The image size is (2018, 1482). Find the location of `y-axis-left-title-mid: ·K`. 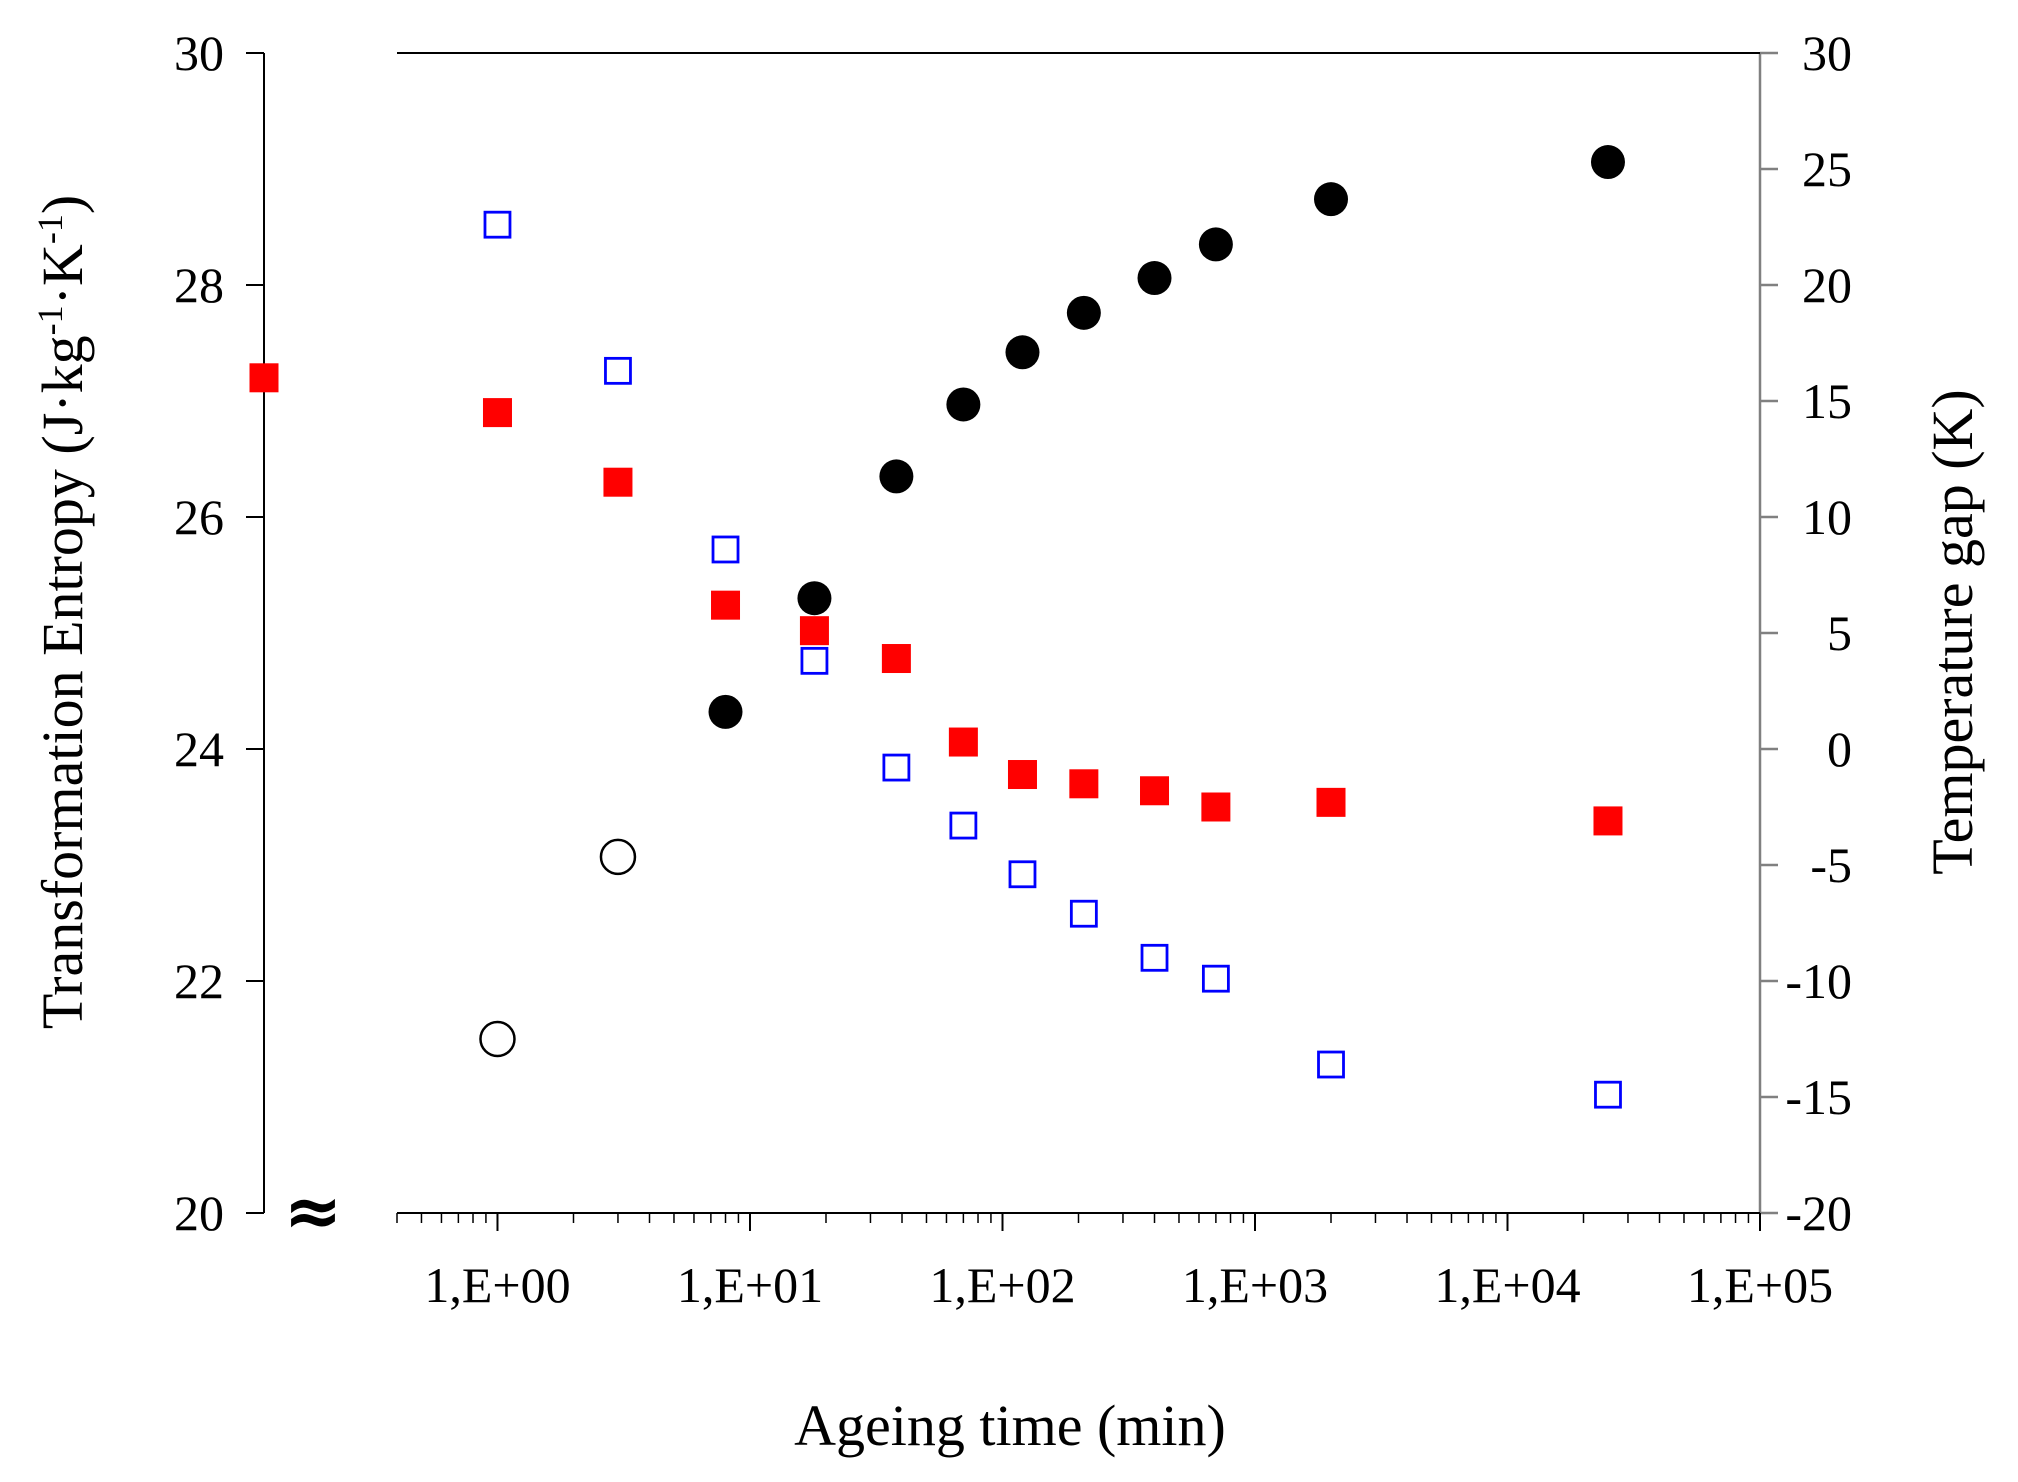

y-axis-left-title-mid: ·K is located at coordinates (62, 274).